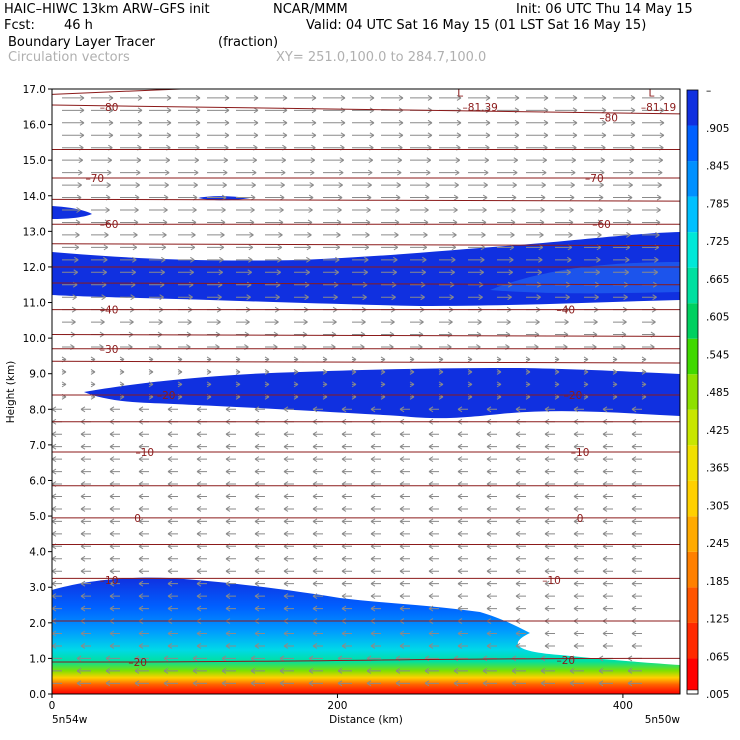 The height and width of the screenshot is (740, 740). I want to click on isotherm-line, so click(366, 486).